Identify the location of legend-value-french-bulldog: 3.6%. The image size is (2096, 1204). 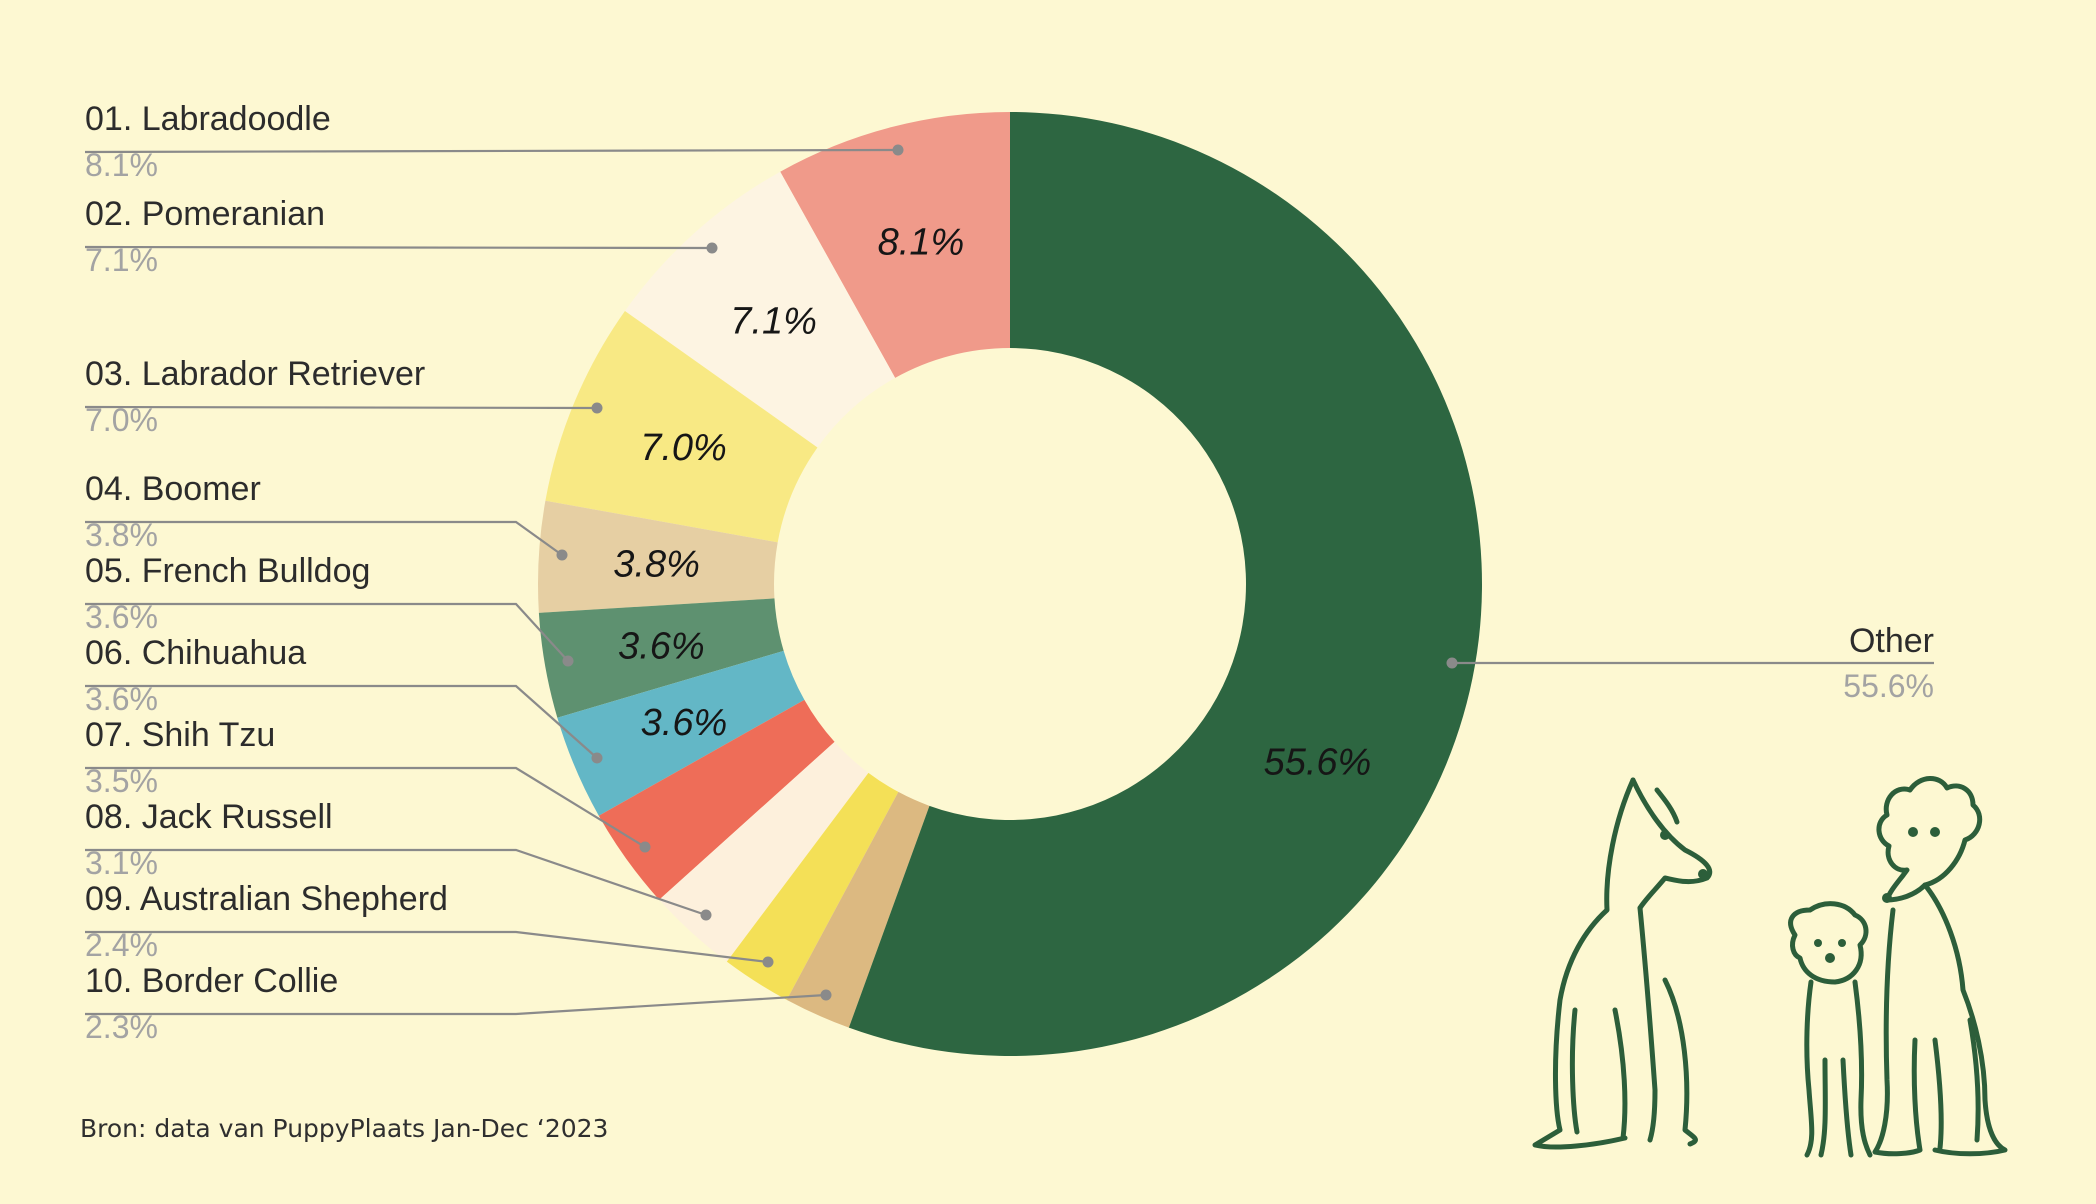
(121, 617).